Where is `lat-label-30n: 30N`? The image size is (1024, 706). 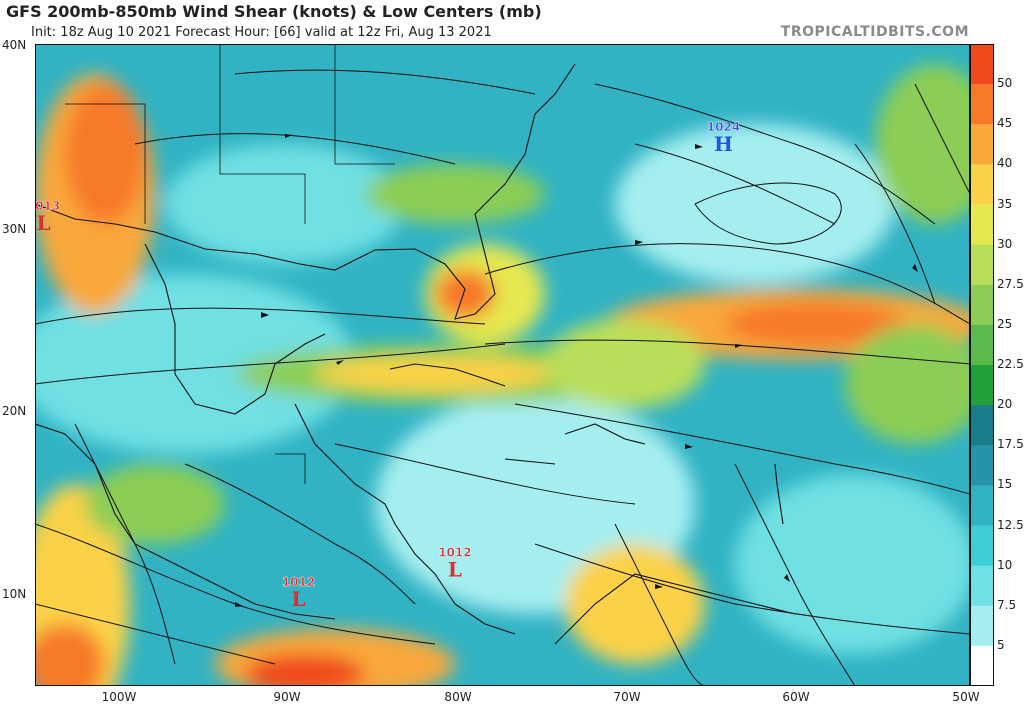 lat-label-30n: 30N is located at coordinates (14, 229).